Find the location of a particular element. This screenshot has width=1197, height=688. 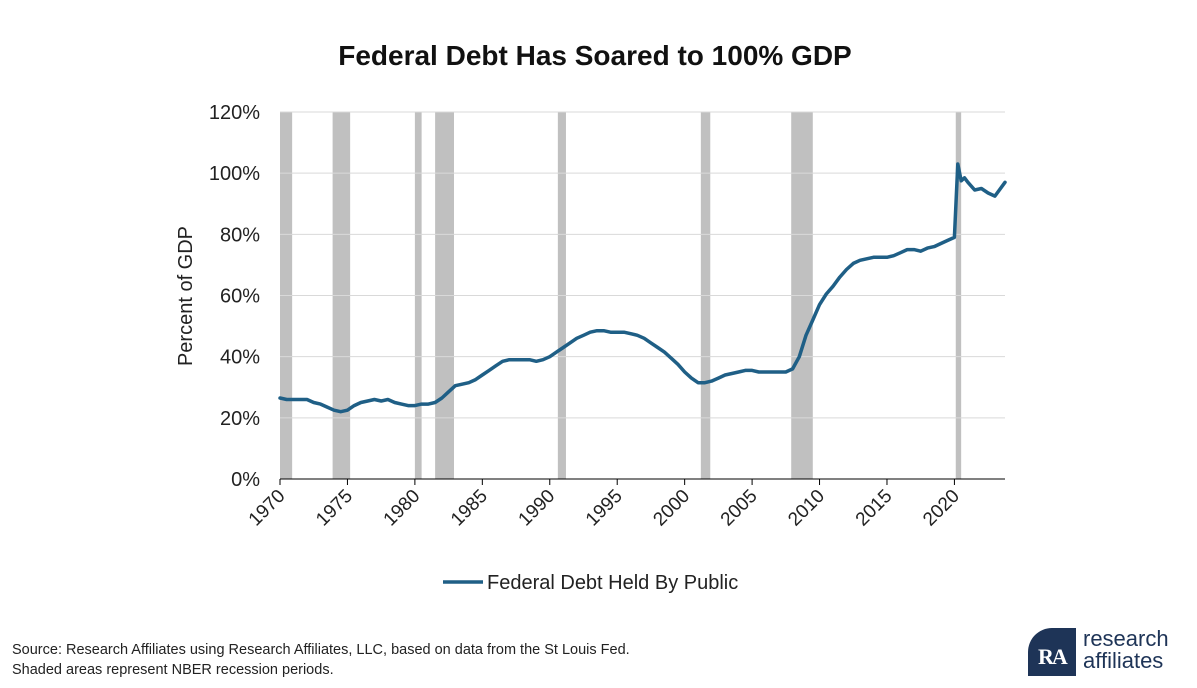

legend: Federal Debt Held By Public is located at coordinates (590, 583).